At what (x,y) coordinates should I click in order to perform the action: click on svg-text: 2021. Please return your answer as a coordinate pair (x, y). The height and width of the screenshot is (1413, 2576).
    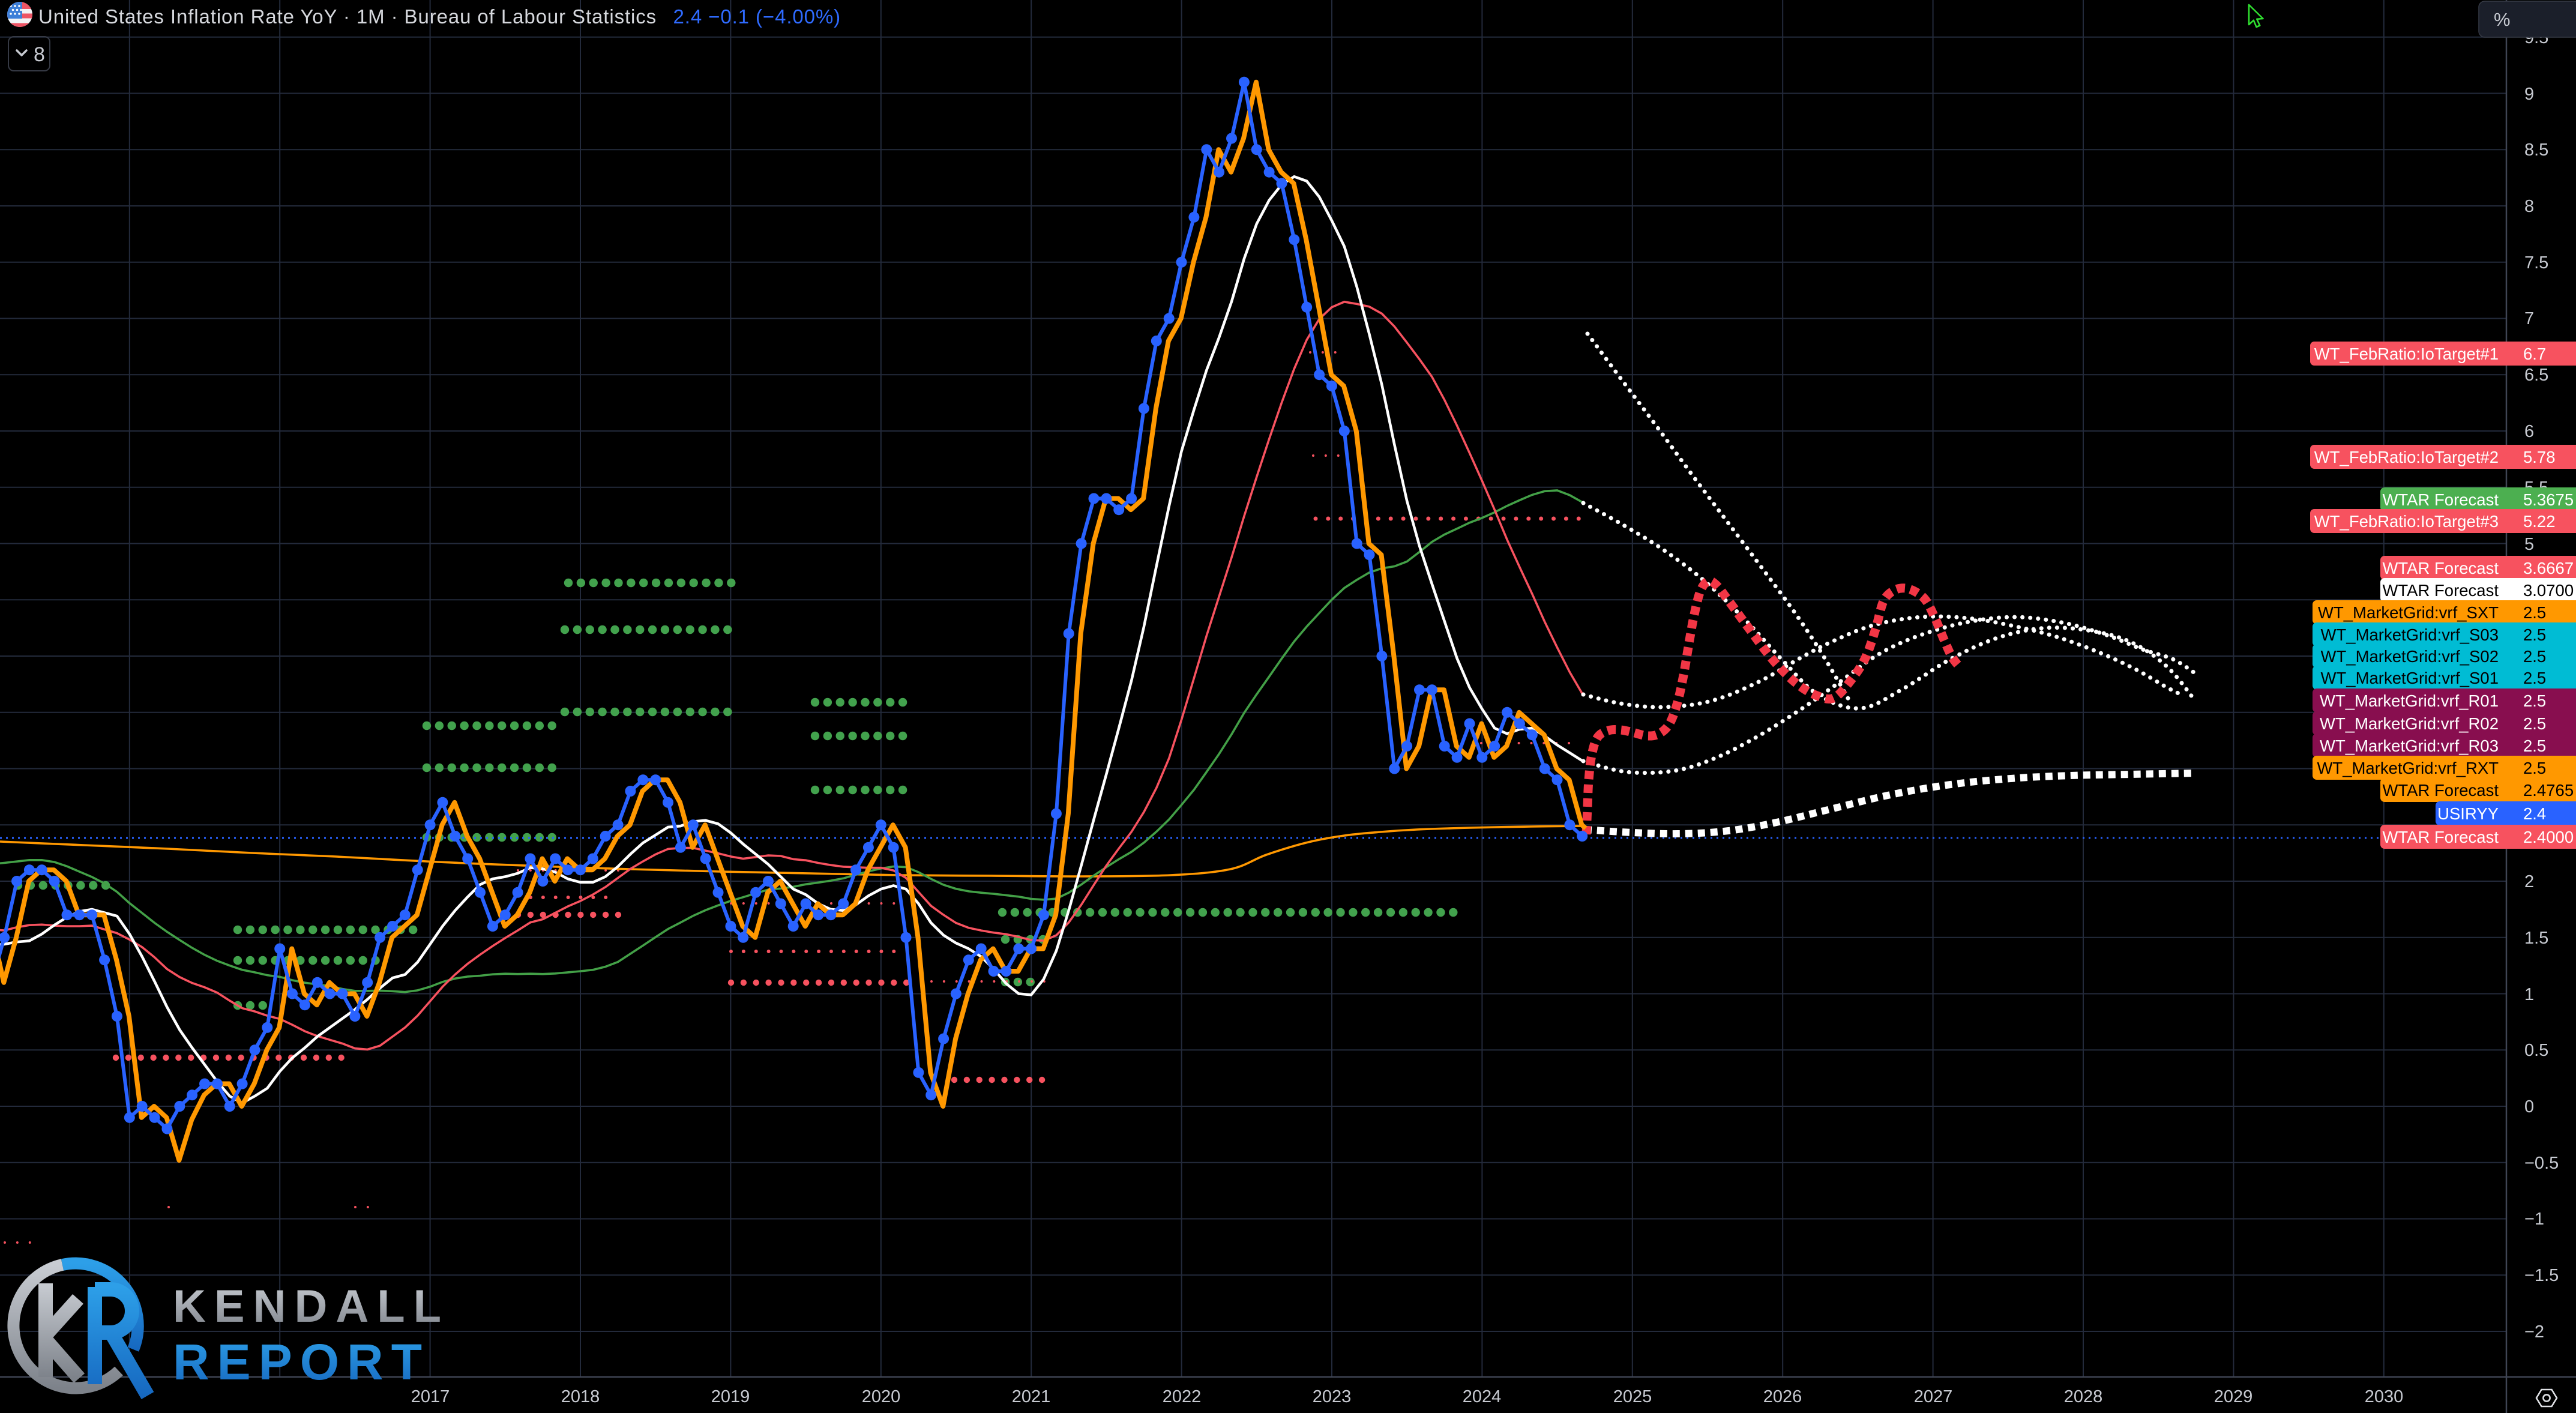
    Looking at the image, I should click on (1031, 1397).